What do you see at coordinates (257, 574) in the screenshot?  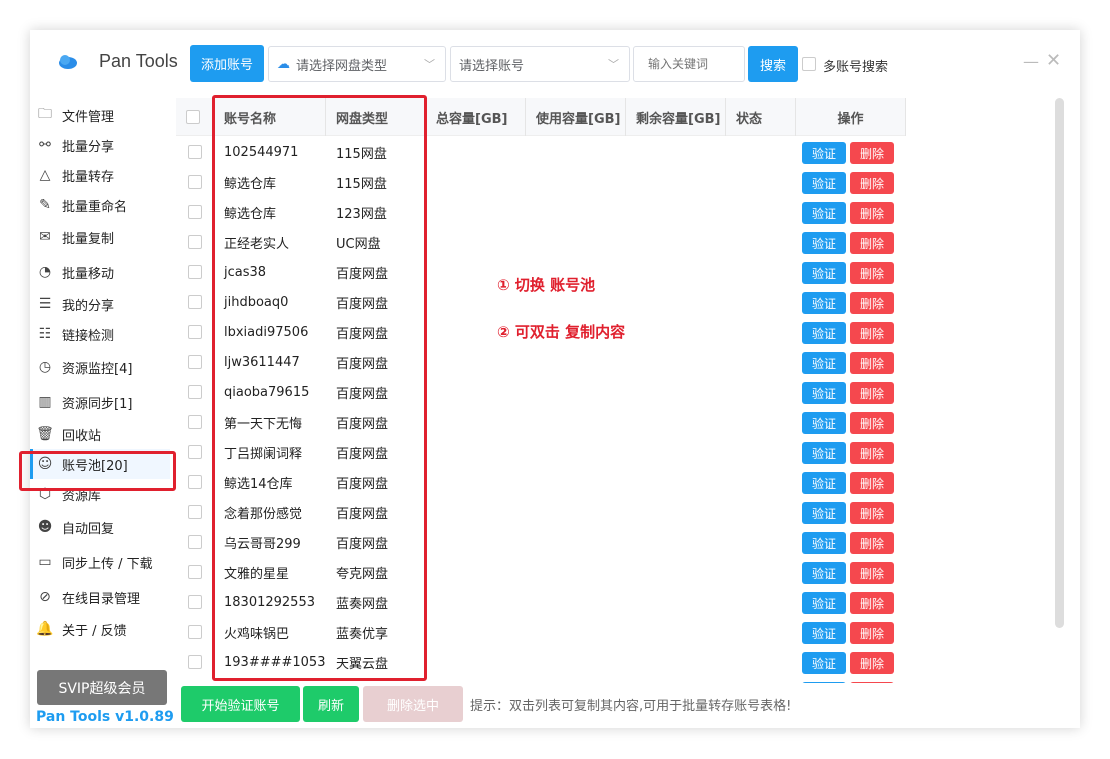 I see `account-name: 文雅的星星` at bounding box center [257, 574].